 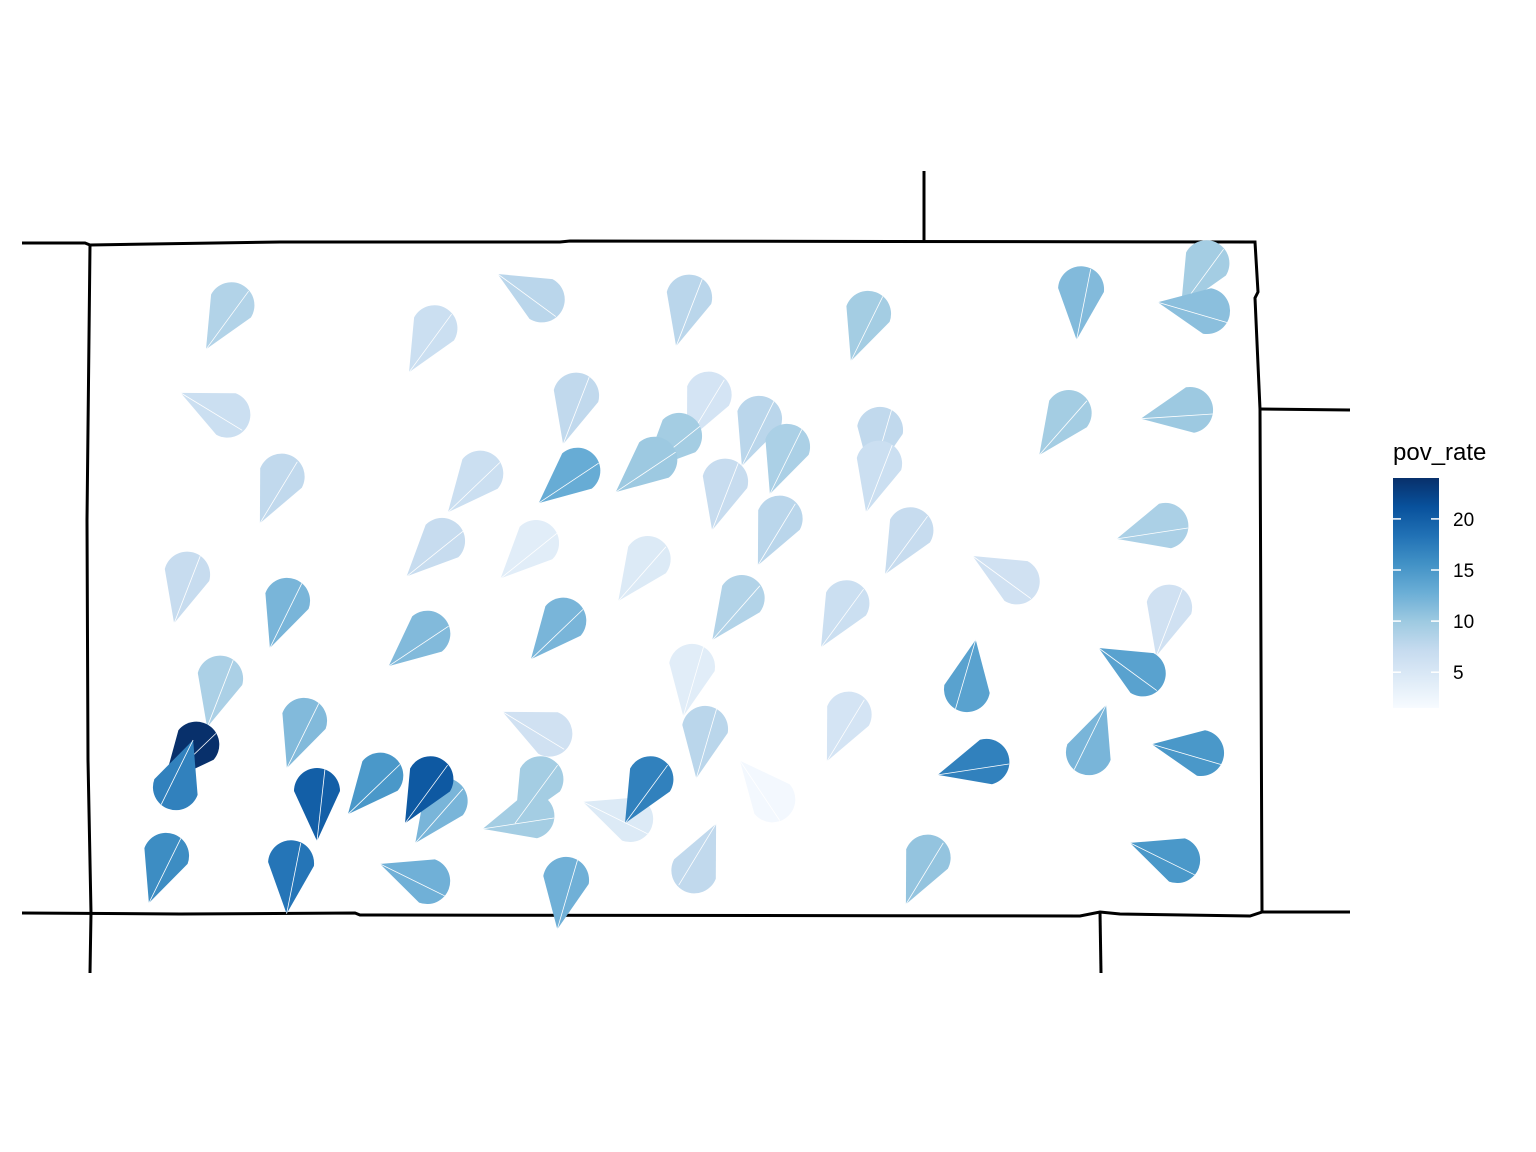 I want to click on county-line-south, so click(x=1100, y=942).